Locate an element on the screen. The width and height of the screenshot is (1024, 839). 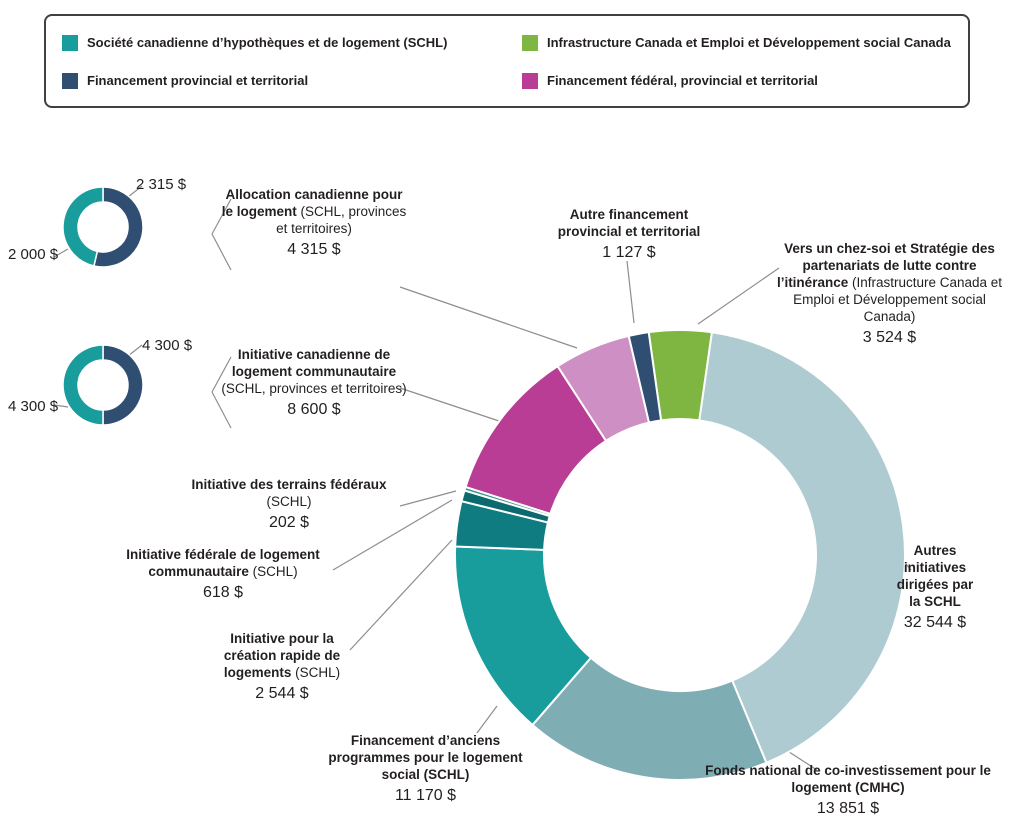
slice-label: Autres initiatives dirigées par la SCHL is located at coordinates (935, 576).